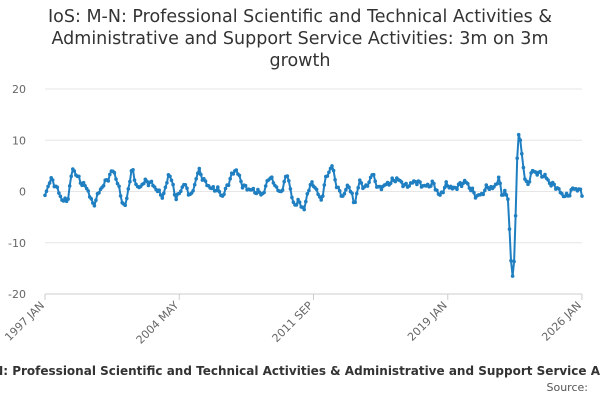 The width and height of the screenshot is (600, 400). What do you see at coordinates (24, 321) in the screenshot?
I see `x-tick-label: 1997 JAN` at bounding box center [24, 321].